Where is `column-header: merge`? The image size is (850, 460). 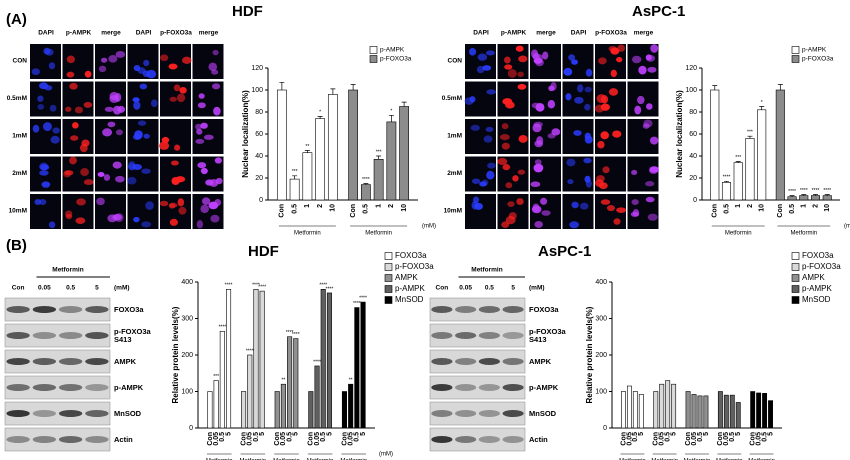 column-header: merge is located at coordinates (546, 33).